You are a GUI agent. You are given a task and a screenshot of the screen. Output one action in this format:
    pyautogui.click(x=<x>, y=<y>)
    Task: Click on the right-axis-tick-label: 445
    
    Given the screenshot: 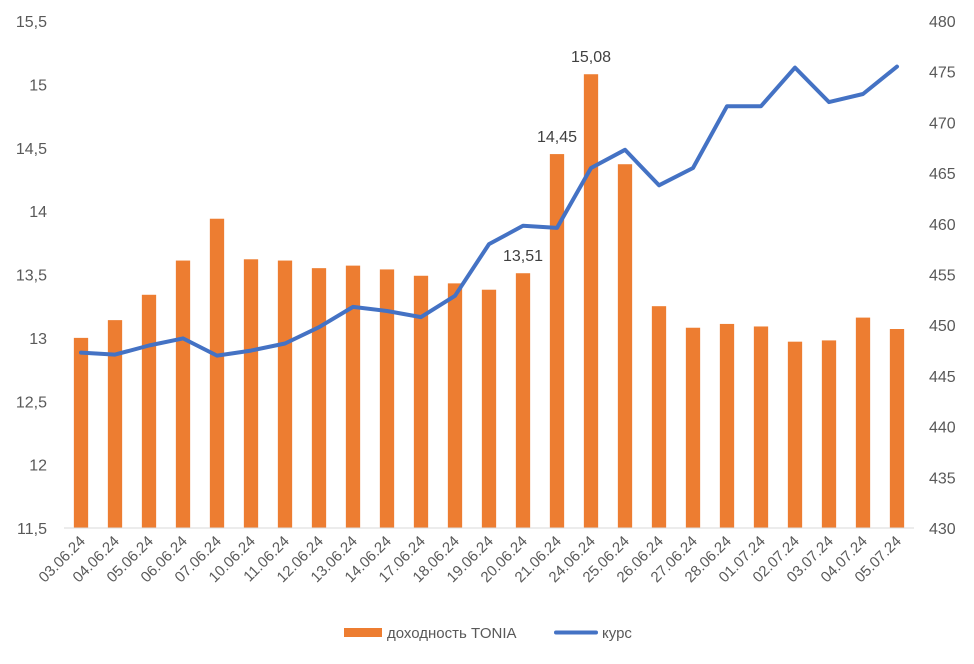 What is the action you would take?
    pyautogui.click(x=942, y=377)
    